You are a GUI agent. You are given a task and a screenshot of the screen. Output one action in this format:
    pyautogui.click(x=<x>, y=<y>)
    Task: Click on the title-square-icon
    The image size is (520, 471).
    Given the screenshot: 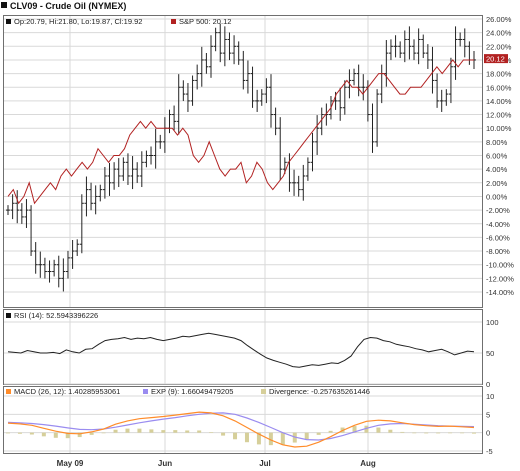 What is the action you would take?
    pyautogui.click(x=4, y=5)
    